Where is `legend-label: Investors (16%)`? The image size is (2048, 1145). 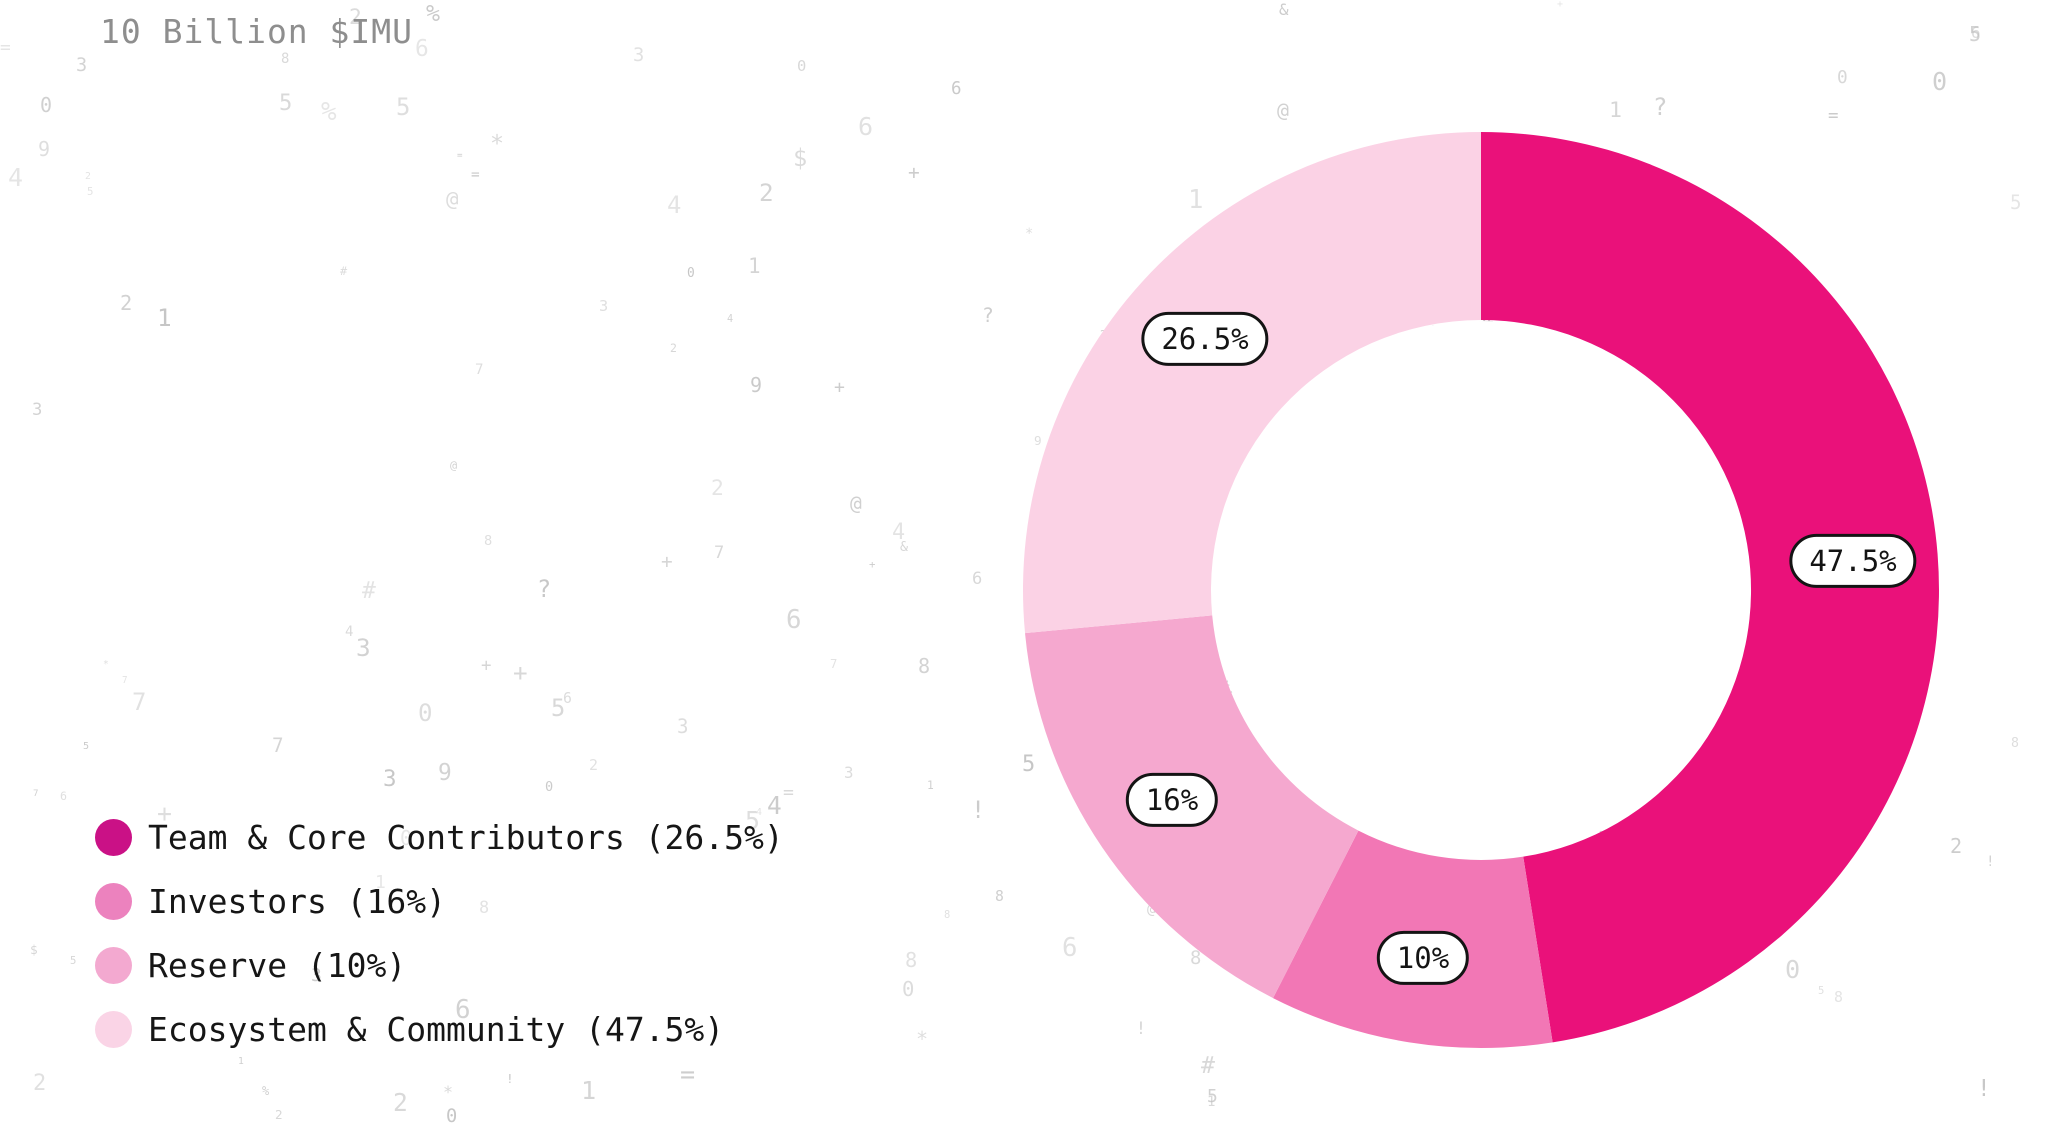
legend-label: Investors (16%) is located at coordinates (297, 901).